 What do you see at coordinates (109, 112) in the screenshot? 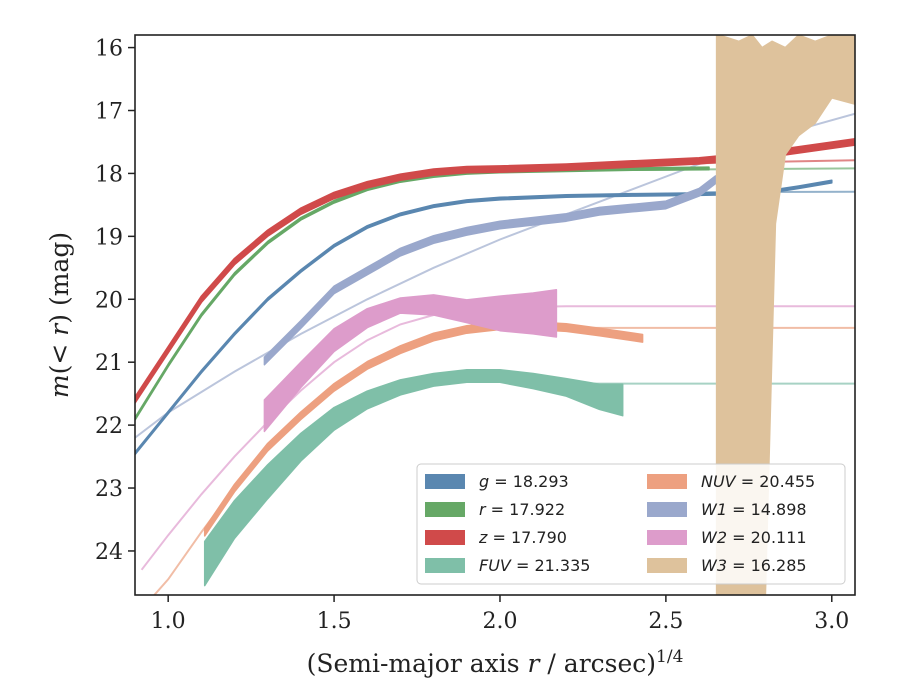
I see `y-tick-label: 17` at bounding box center [109, 112].